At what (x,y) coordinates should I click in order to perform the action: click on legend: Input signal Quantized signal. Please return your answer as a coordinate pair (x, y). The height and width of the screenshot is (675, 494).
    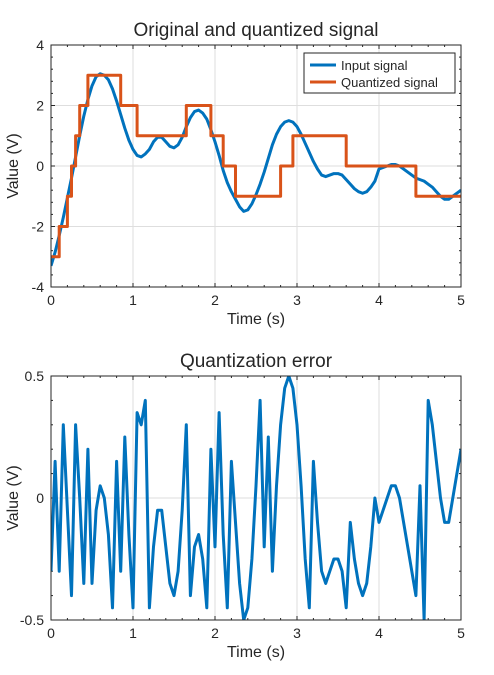
    Looking at the image, I should click on (379, 73).